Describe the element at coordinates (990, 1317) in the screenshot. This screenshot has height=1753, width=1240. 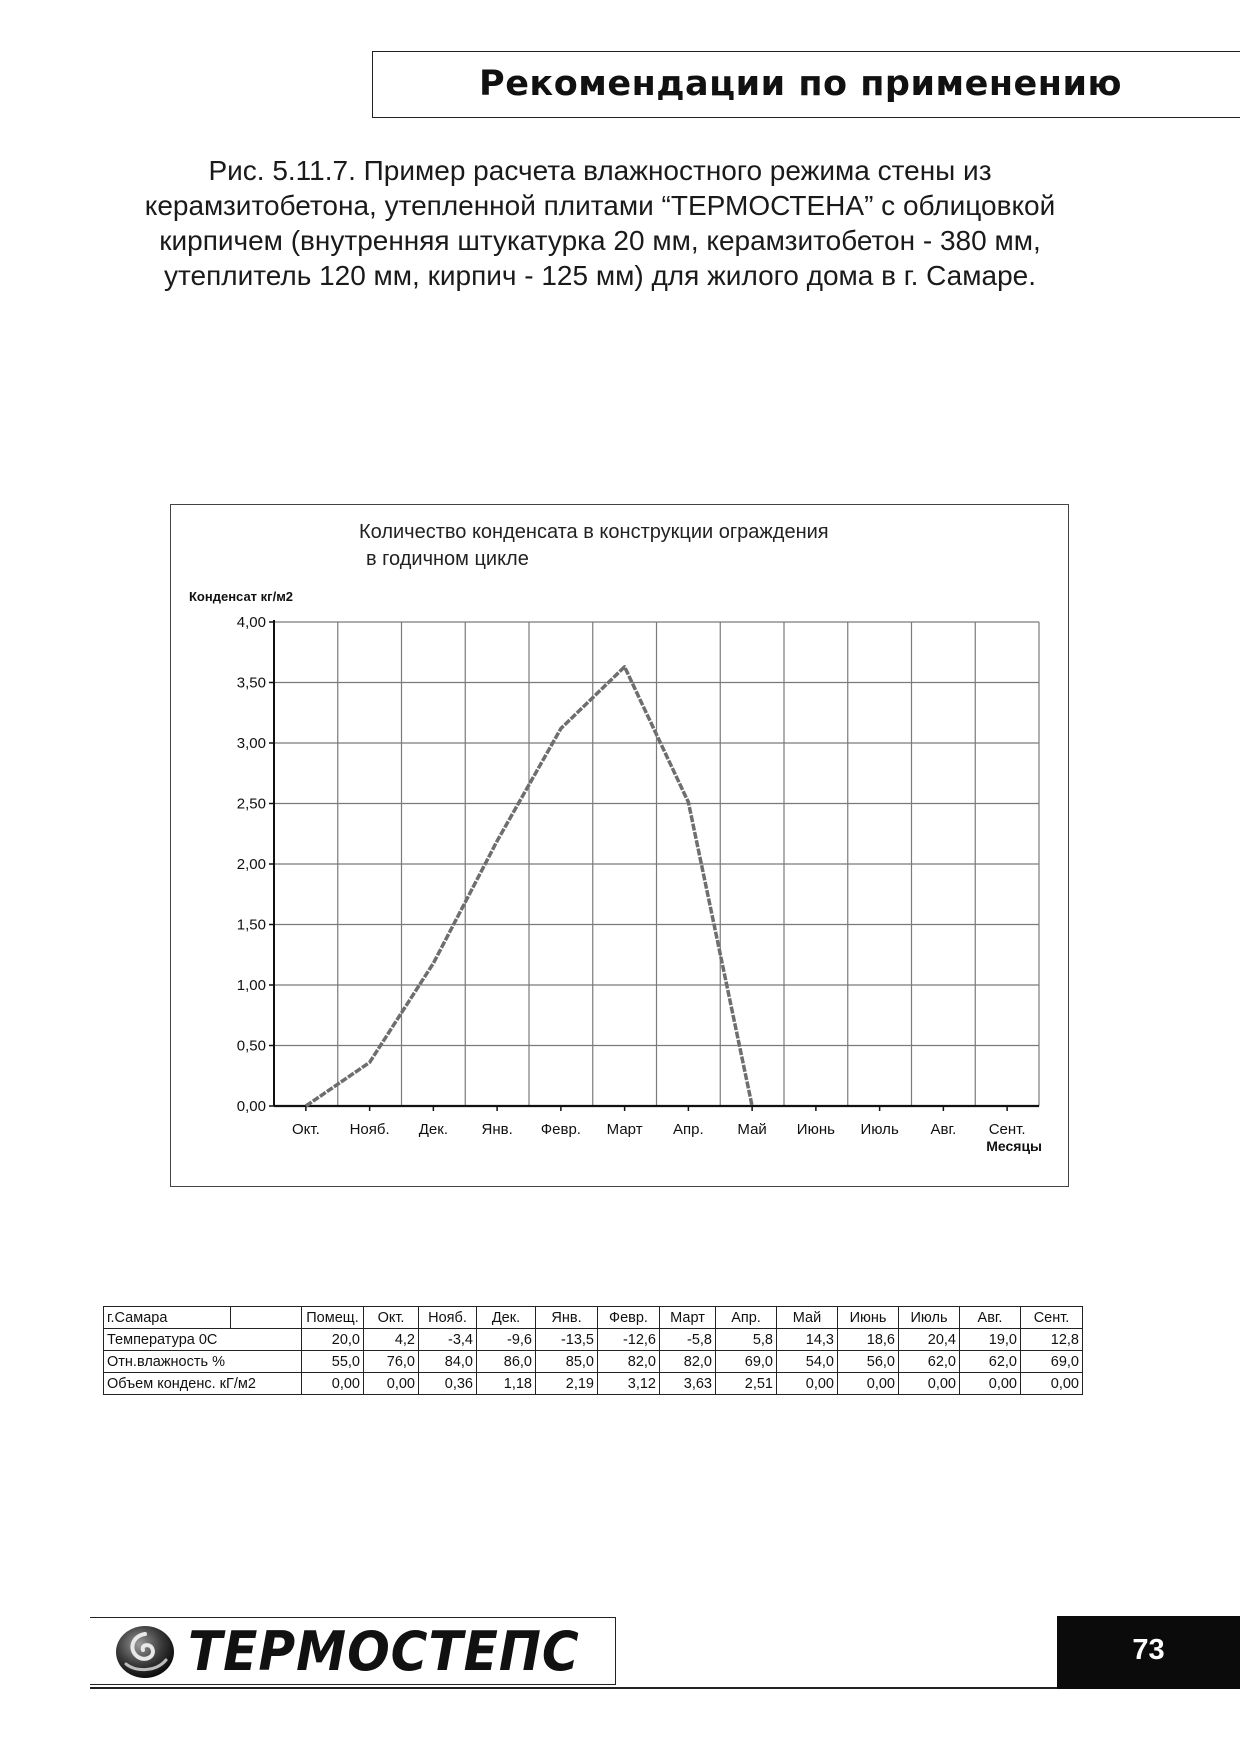
I see `table-header-cell: Авг.` at that location.